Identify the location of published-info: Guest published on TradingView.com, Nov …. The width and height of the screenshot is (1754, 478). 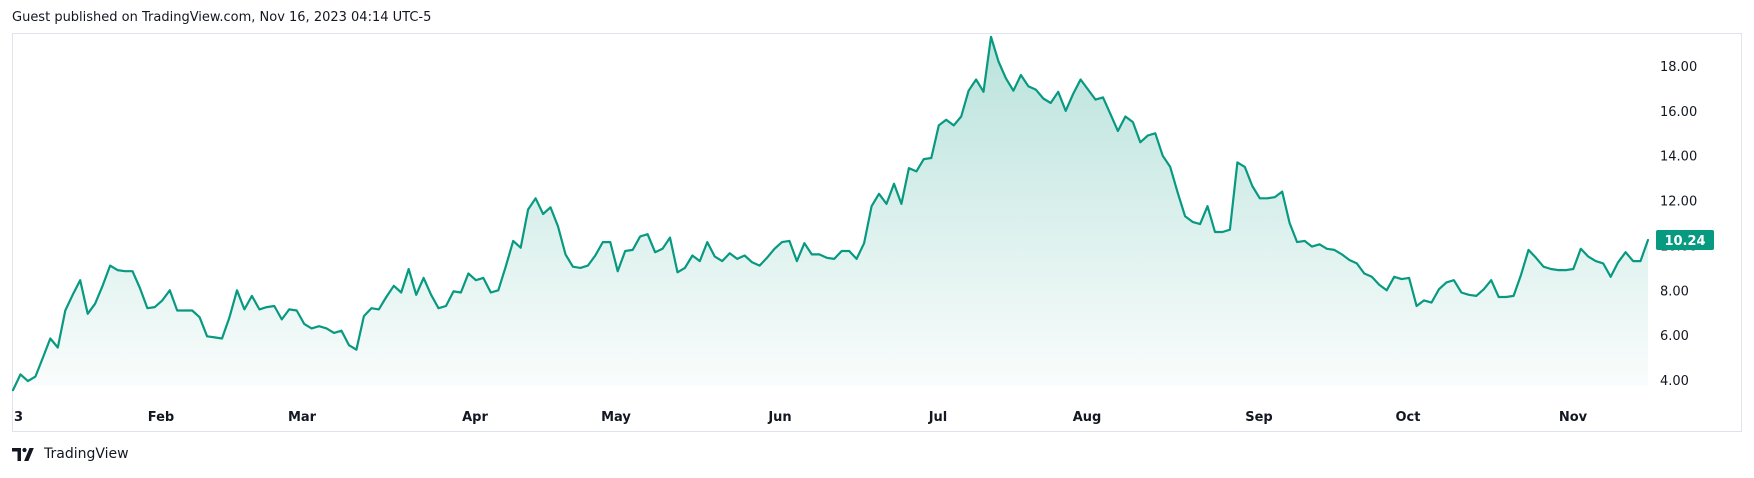
(222, 17).